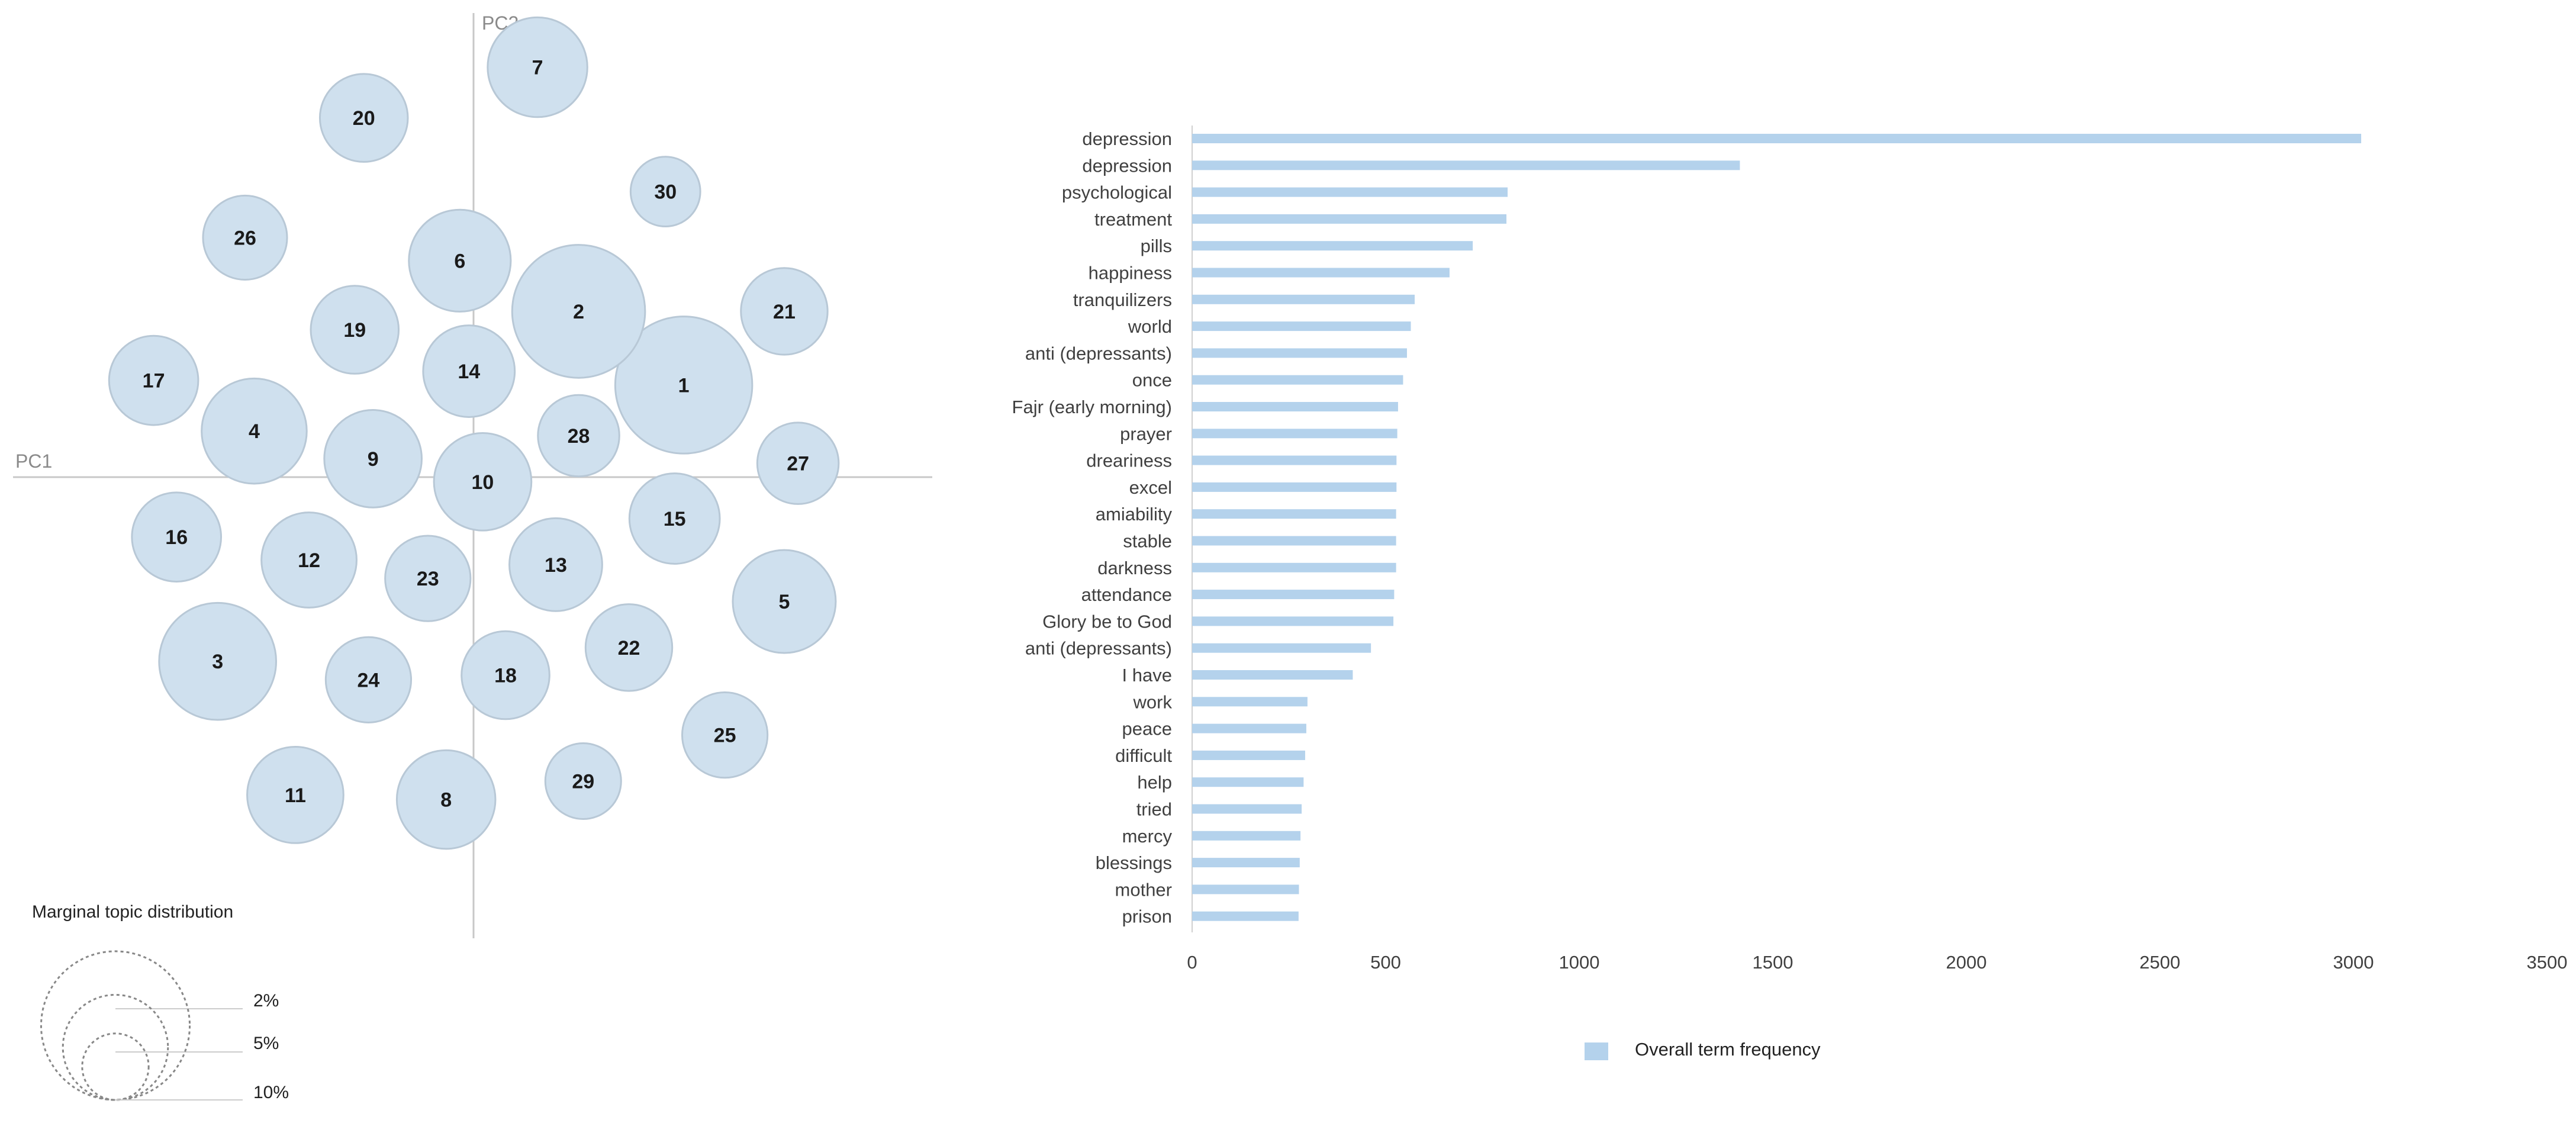 The width and height of the screenshot is (2576, 1123). What do you see at coordinates (1143, 756) in the screenshot?
I see `bar-category-label: difficult` at bounding box center [1143, 756].